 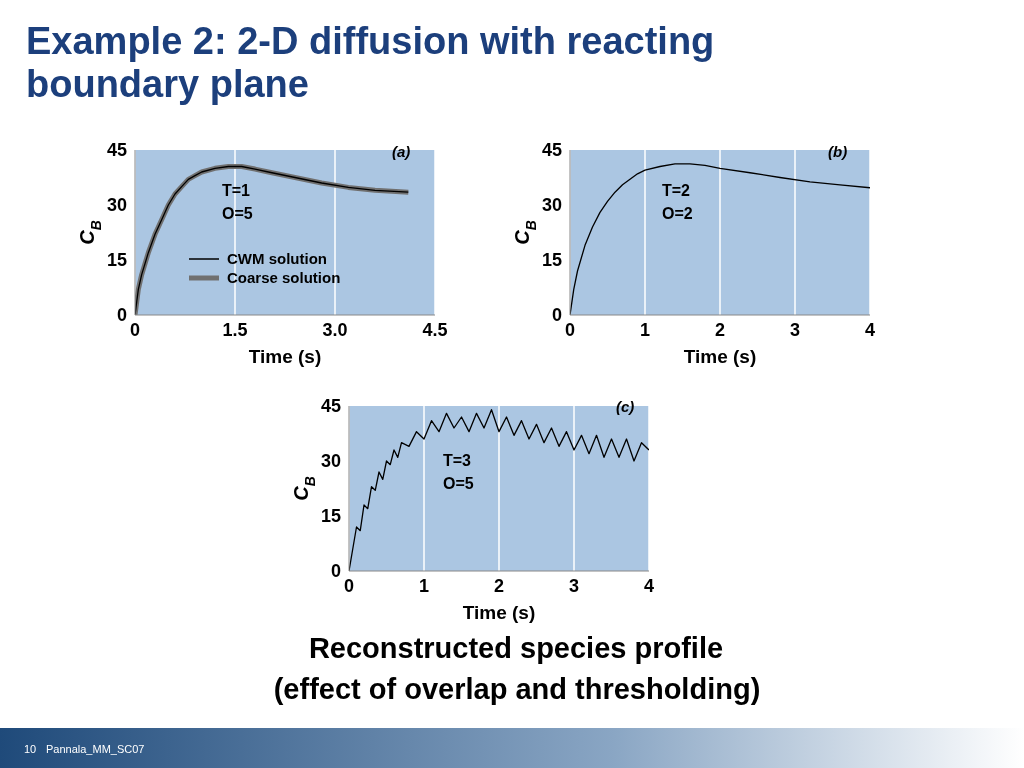 I want to click on annotation: (a), so click(x=401, y=151).